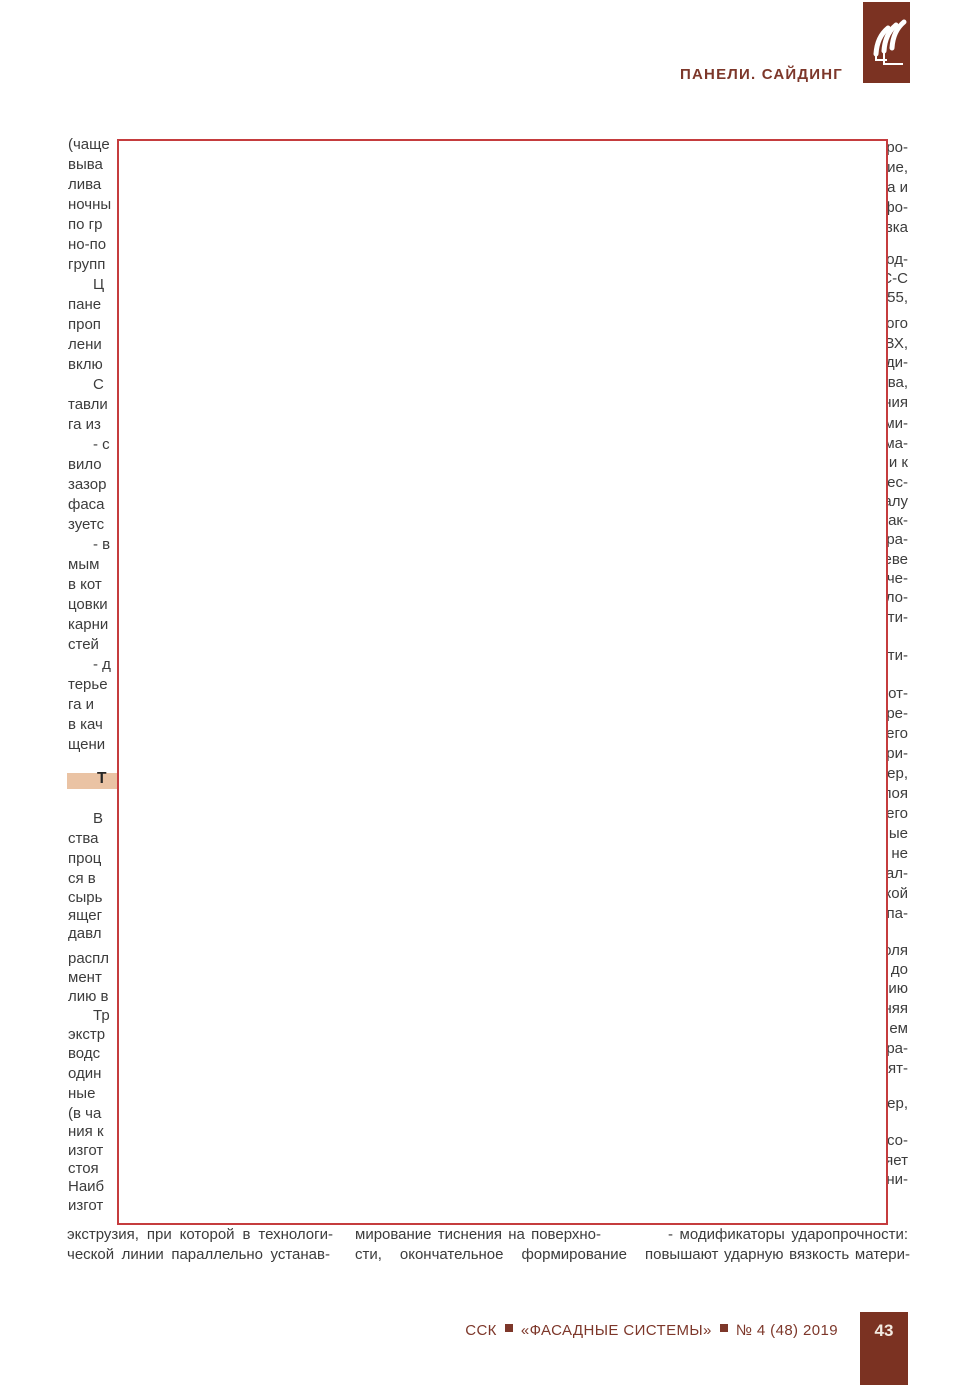  Describe the element at coordinates (897, 297) in the screenshot. I see `text-fragment: 55,` at that location.